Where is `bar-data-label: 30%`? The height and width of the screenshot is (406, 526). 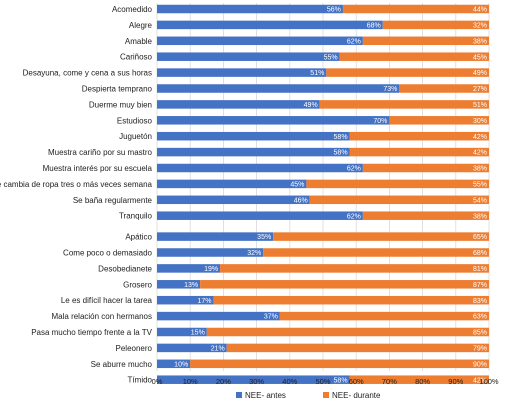 bar-data-label: 30% is located at coordinates (480, 121).